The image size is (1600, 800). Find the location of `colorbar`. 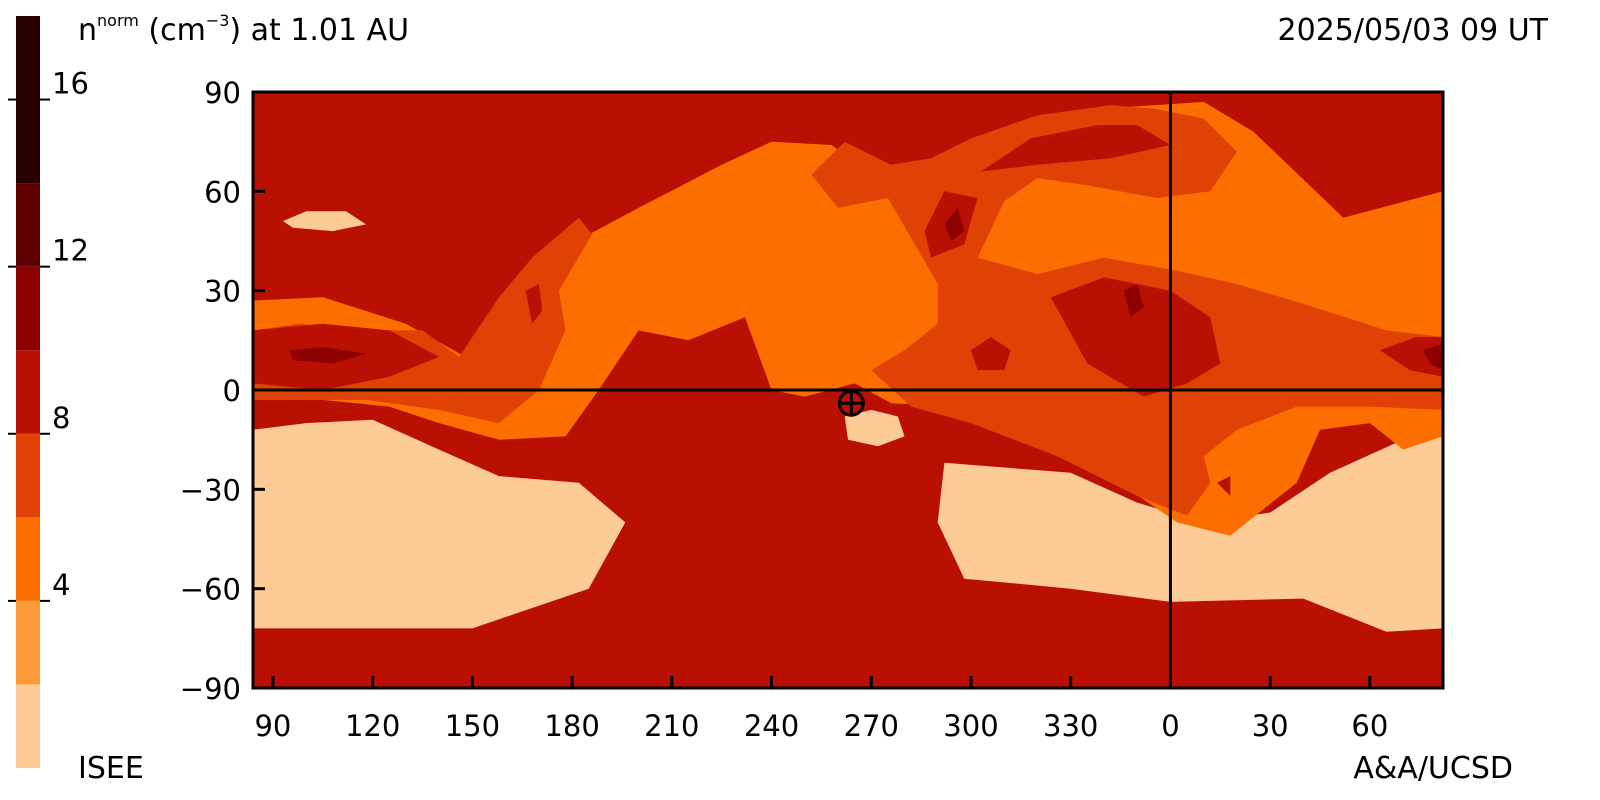

colorbar is located at coordinates (28, 392).